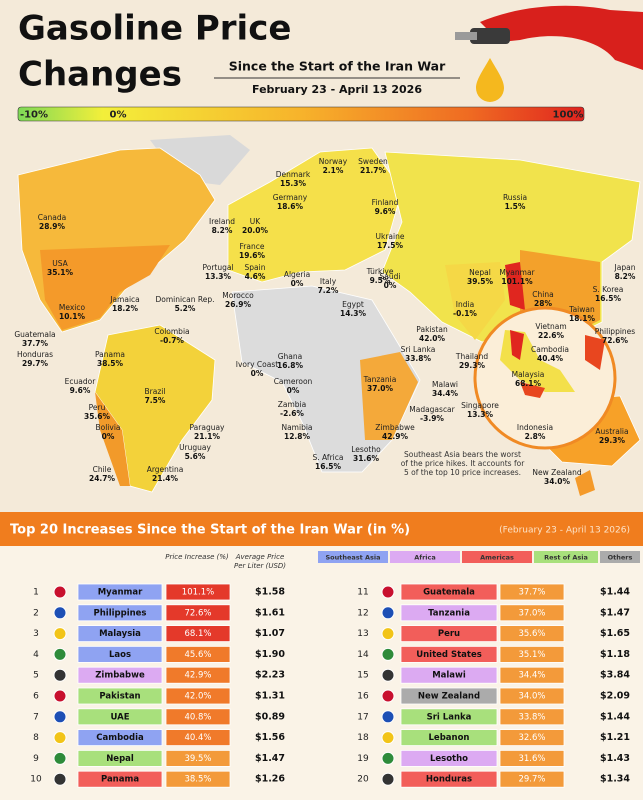  Describe the element at coordinates (297, 274) in the screenshot. I see `country-name: Algeria` at that location.